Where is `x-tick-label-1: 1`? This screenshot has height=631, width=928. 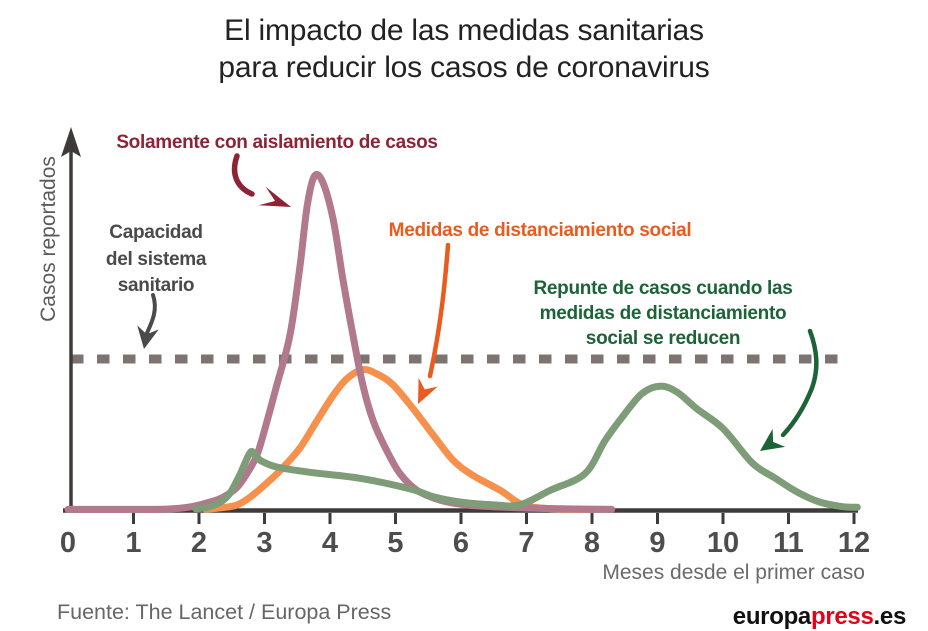 x-tick-label-1: 1 is located at coordinates (133, 543).